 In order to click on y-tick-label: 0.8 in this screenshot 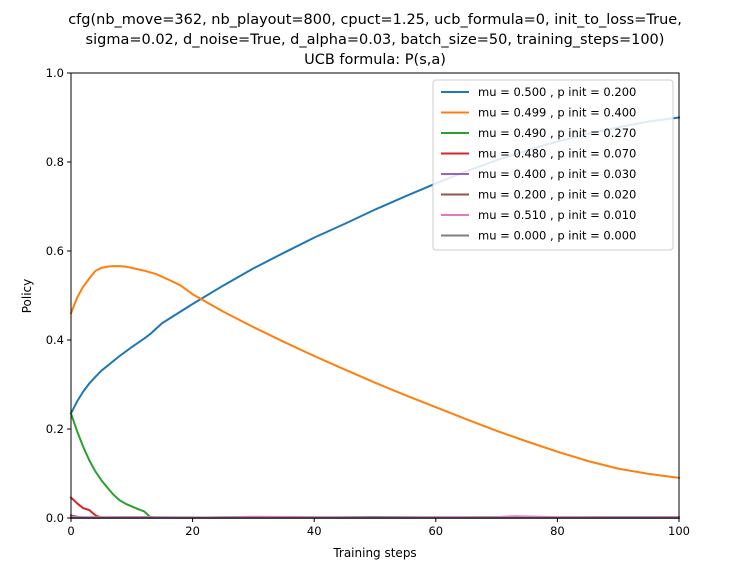, I will do `click(55, 162)`.